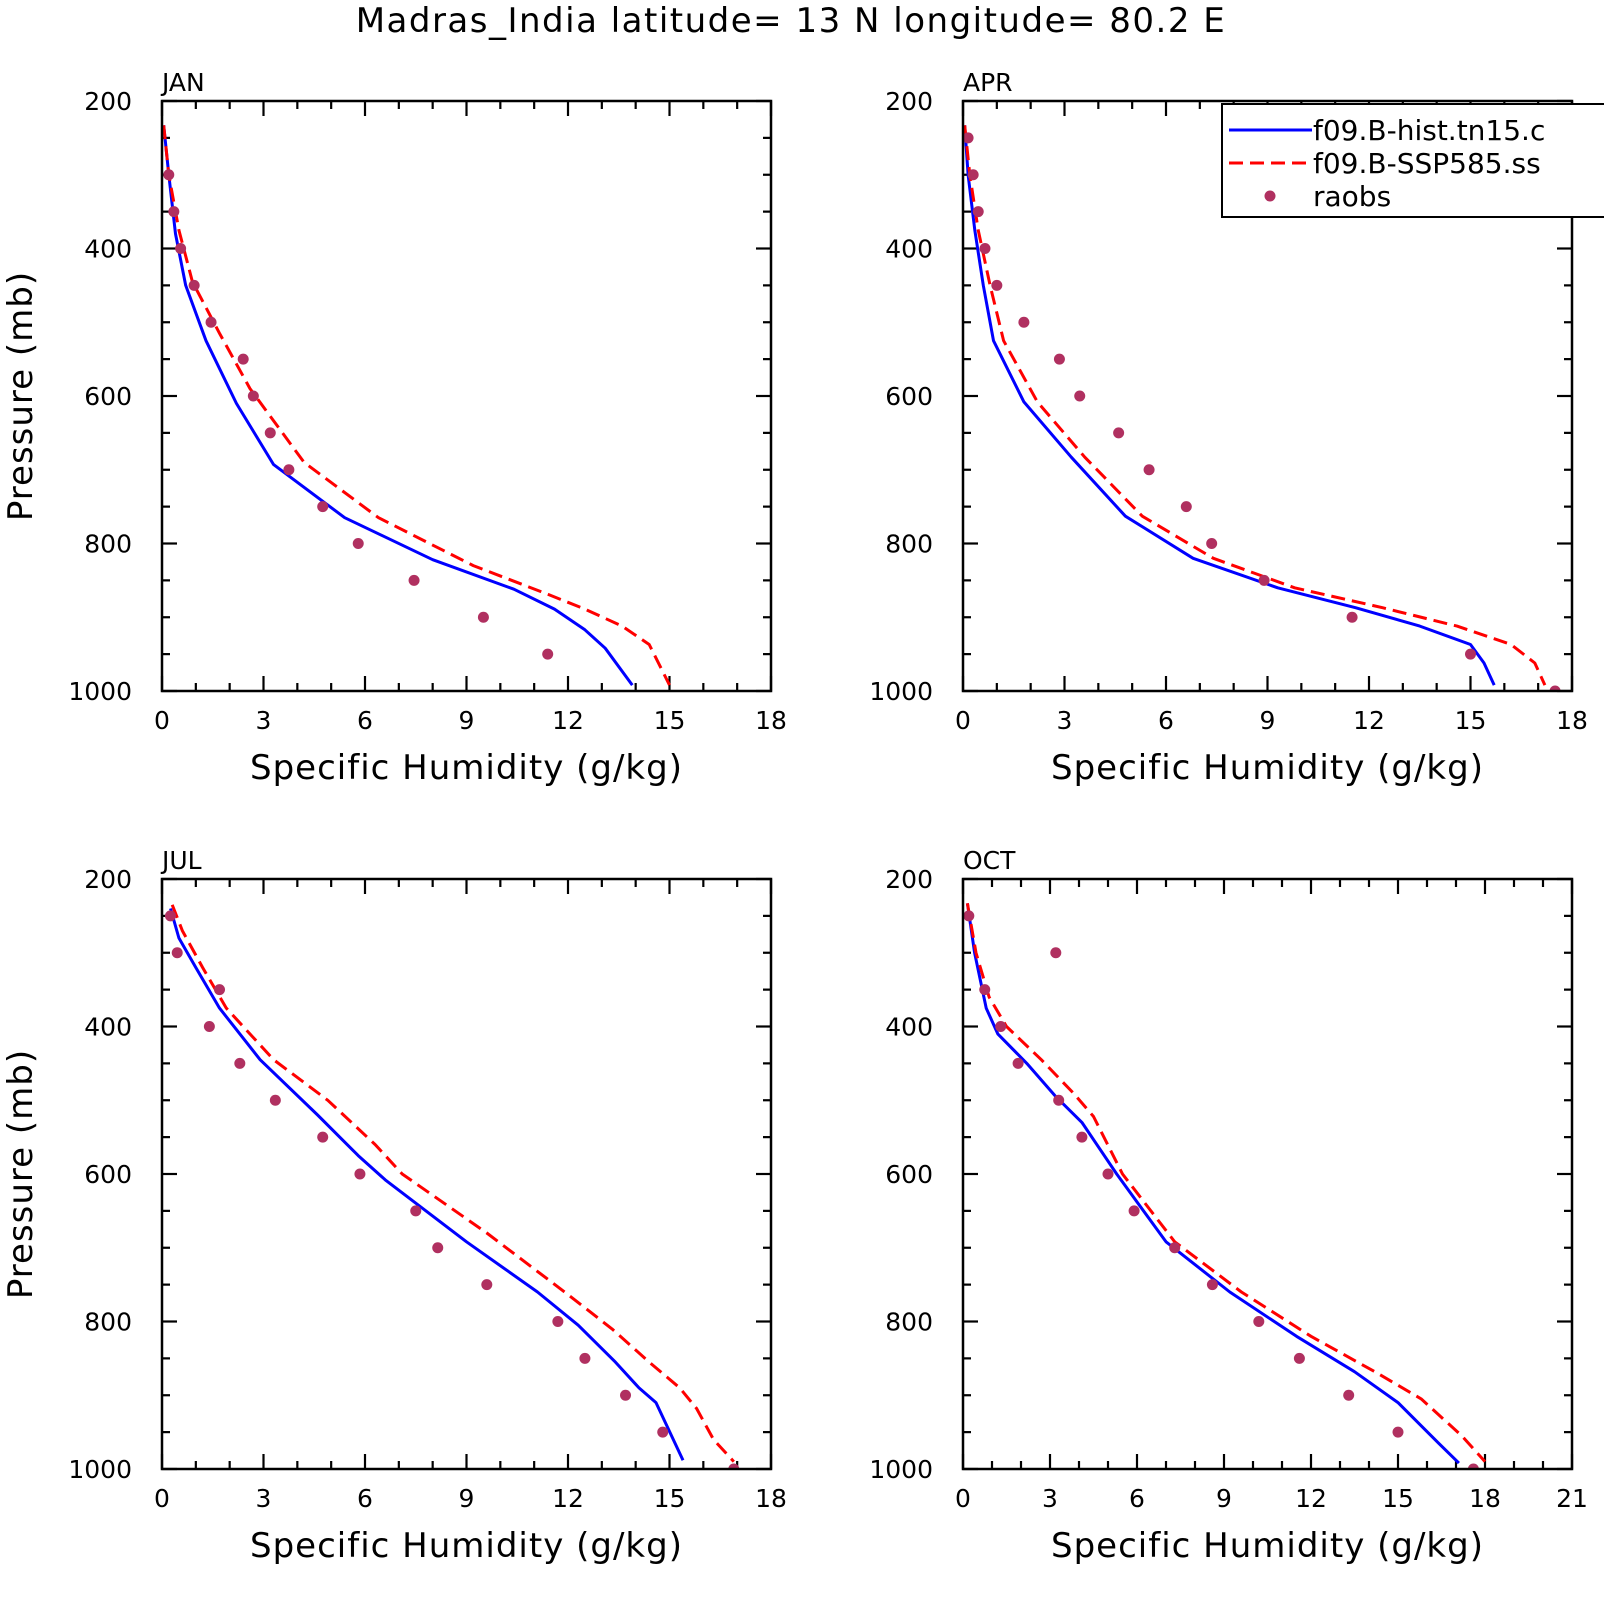 The width and height of the screenshot is (1604, 1602). I want to click on x-axis-label: Specific Humidity (g/kg), so click(1267, 768).